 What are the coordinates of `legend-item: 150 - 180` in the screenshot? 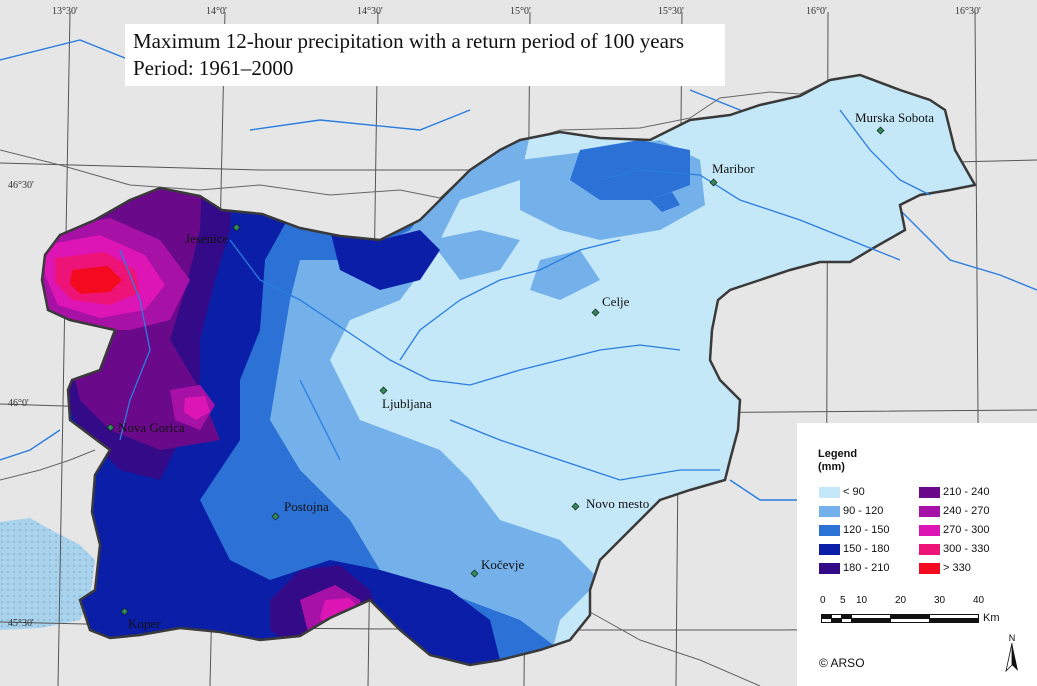 It's located at (854, 549).